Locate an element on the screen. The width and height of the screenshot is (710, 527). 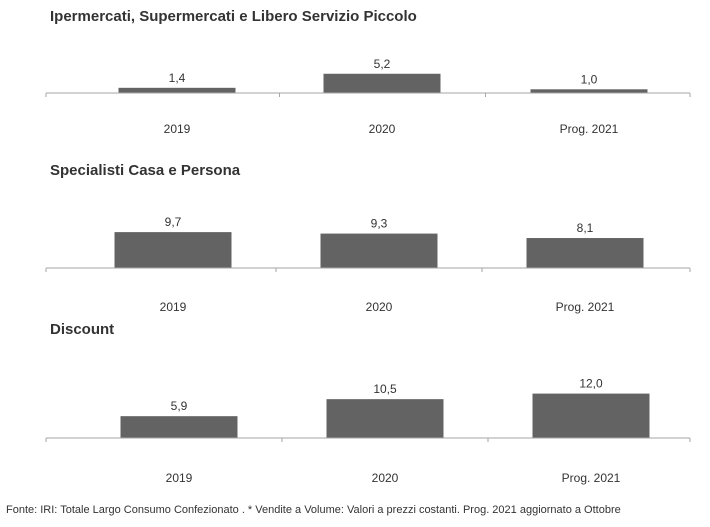
data-label: 1,4 is located at coordinates (177, 78).